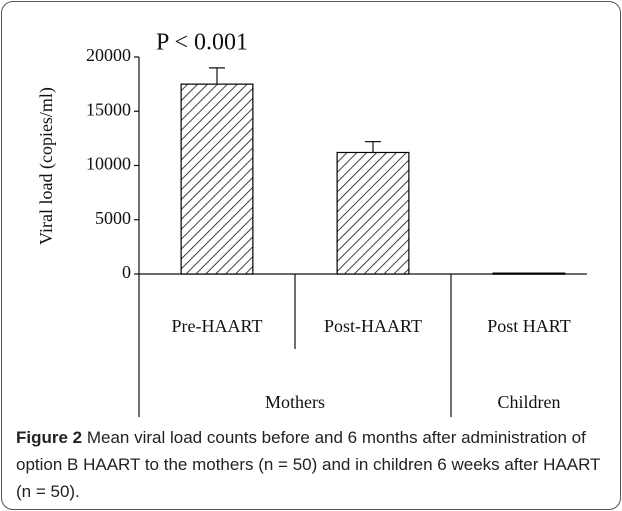 The width and height of the screenshot is (622, 511). What do you see at coordinates (373, 326) in the screenshot?
I see `x-tick-label: Post-HAART` at bounding box center [373, 326].